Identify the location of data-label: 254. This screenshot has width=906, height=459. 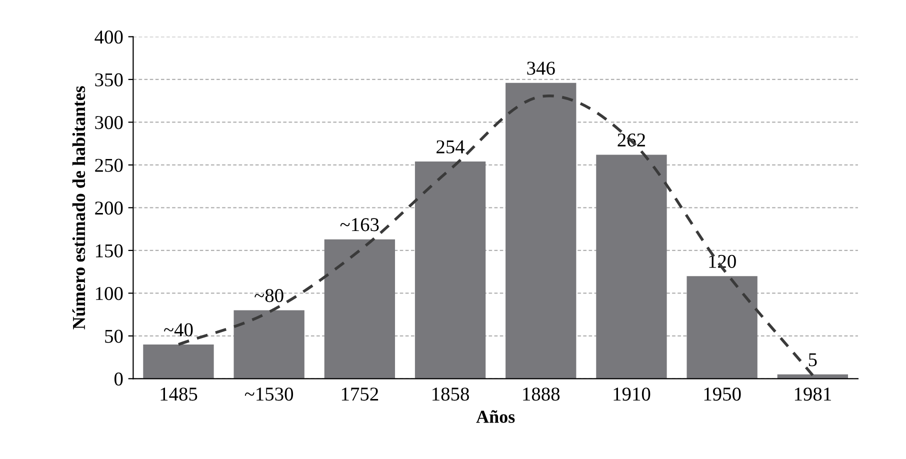
(450, 147).